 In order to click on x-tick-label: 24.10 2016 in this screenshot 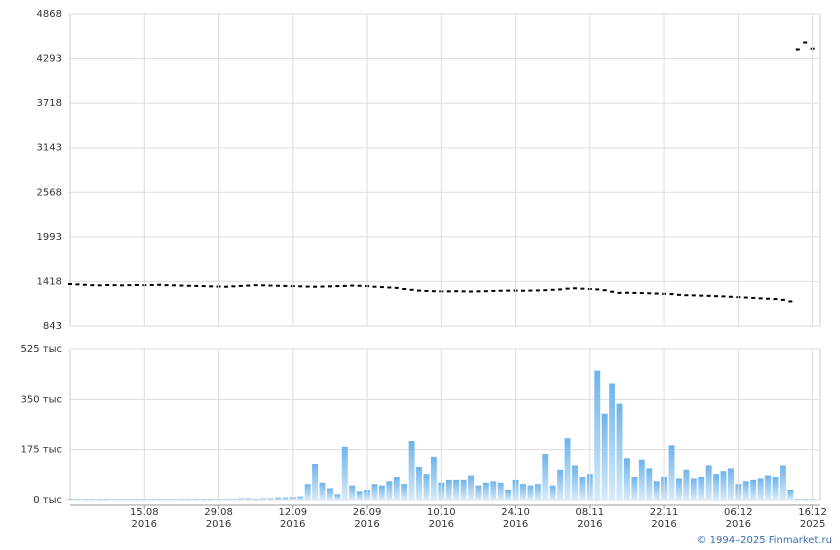, I will do `click(515, 518)`.